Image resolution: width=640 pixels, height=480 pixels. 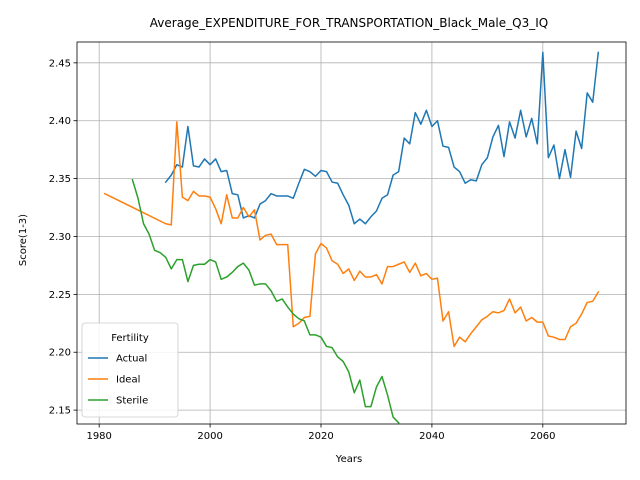 I want to click on legend-box, so click(x=130, y=370).